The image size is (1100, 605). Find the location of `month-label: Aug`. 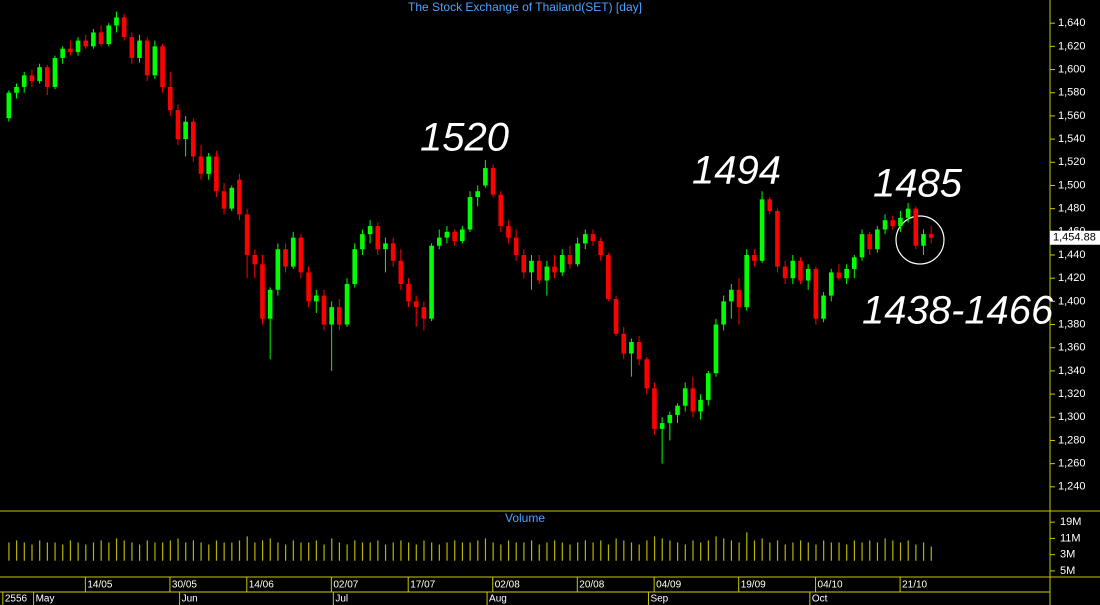

month-label: Aug is located at coordinates (498, 599).